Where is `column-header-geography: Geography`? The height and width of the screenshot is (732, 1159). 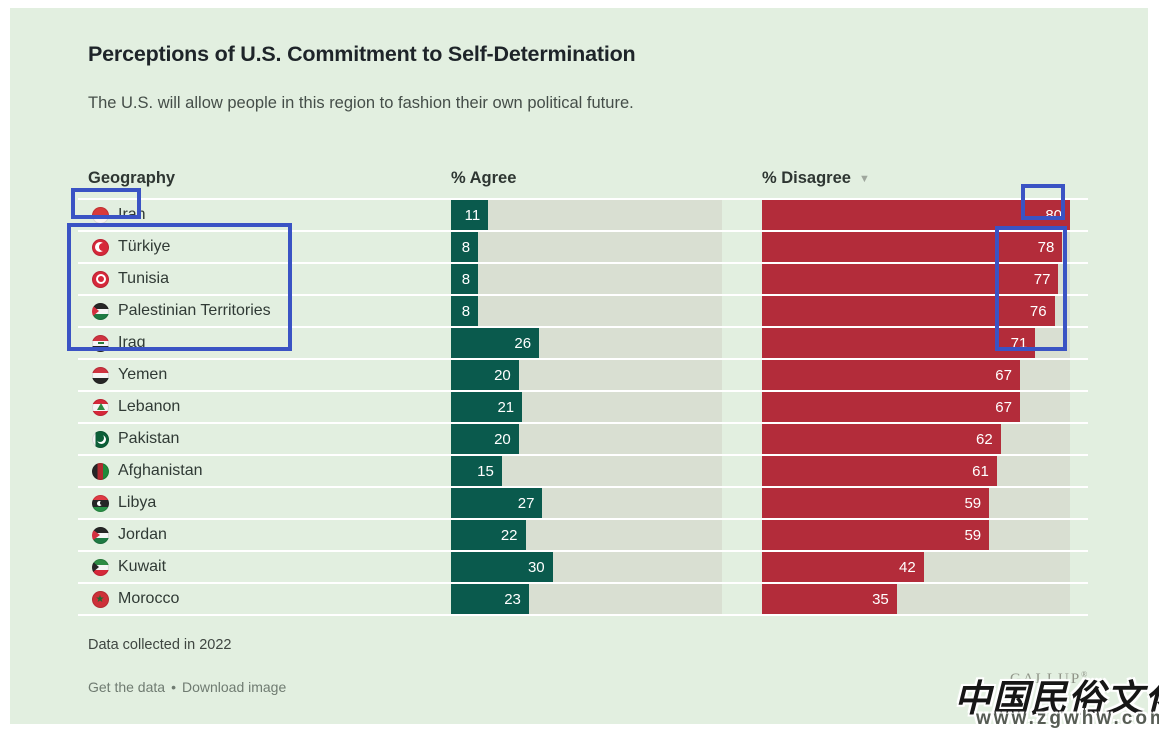
column-header-geography: Geography is located at coordinates (132, 178).